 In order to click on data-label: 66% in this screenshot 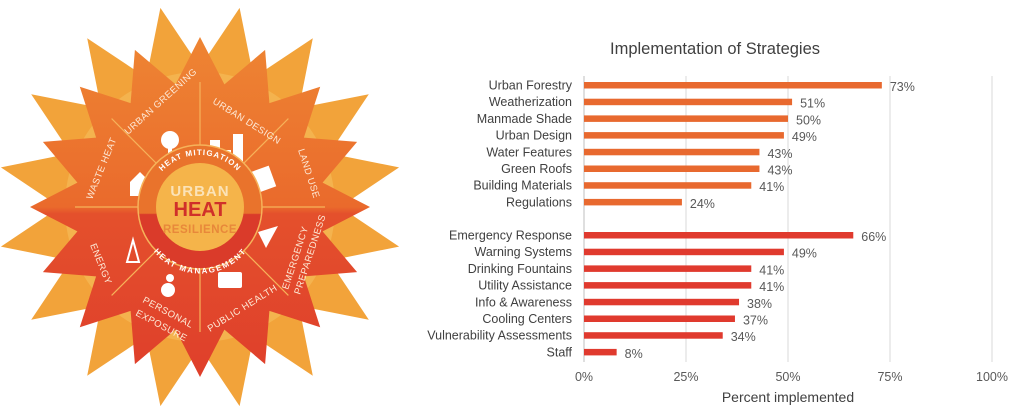, I will do `click(873, 237)`.